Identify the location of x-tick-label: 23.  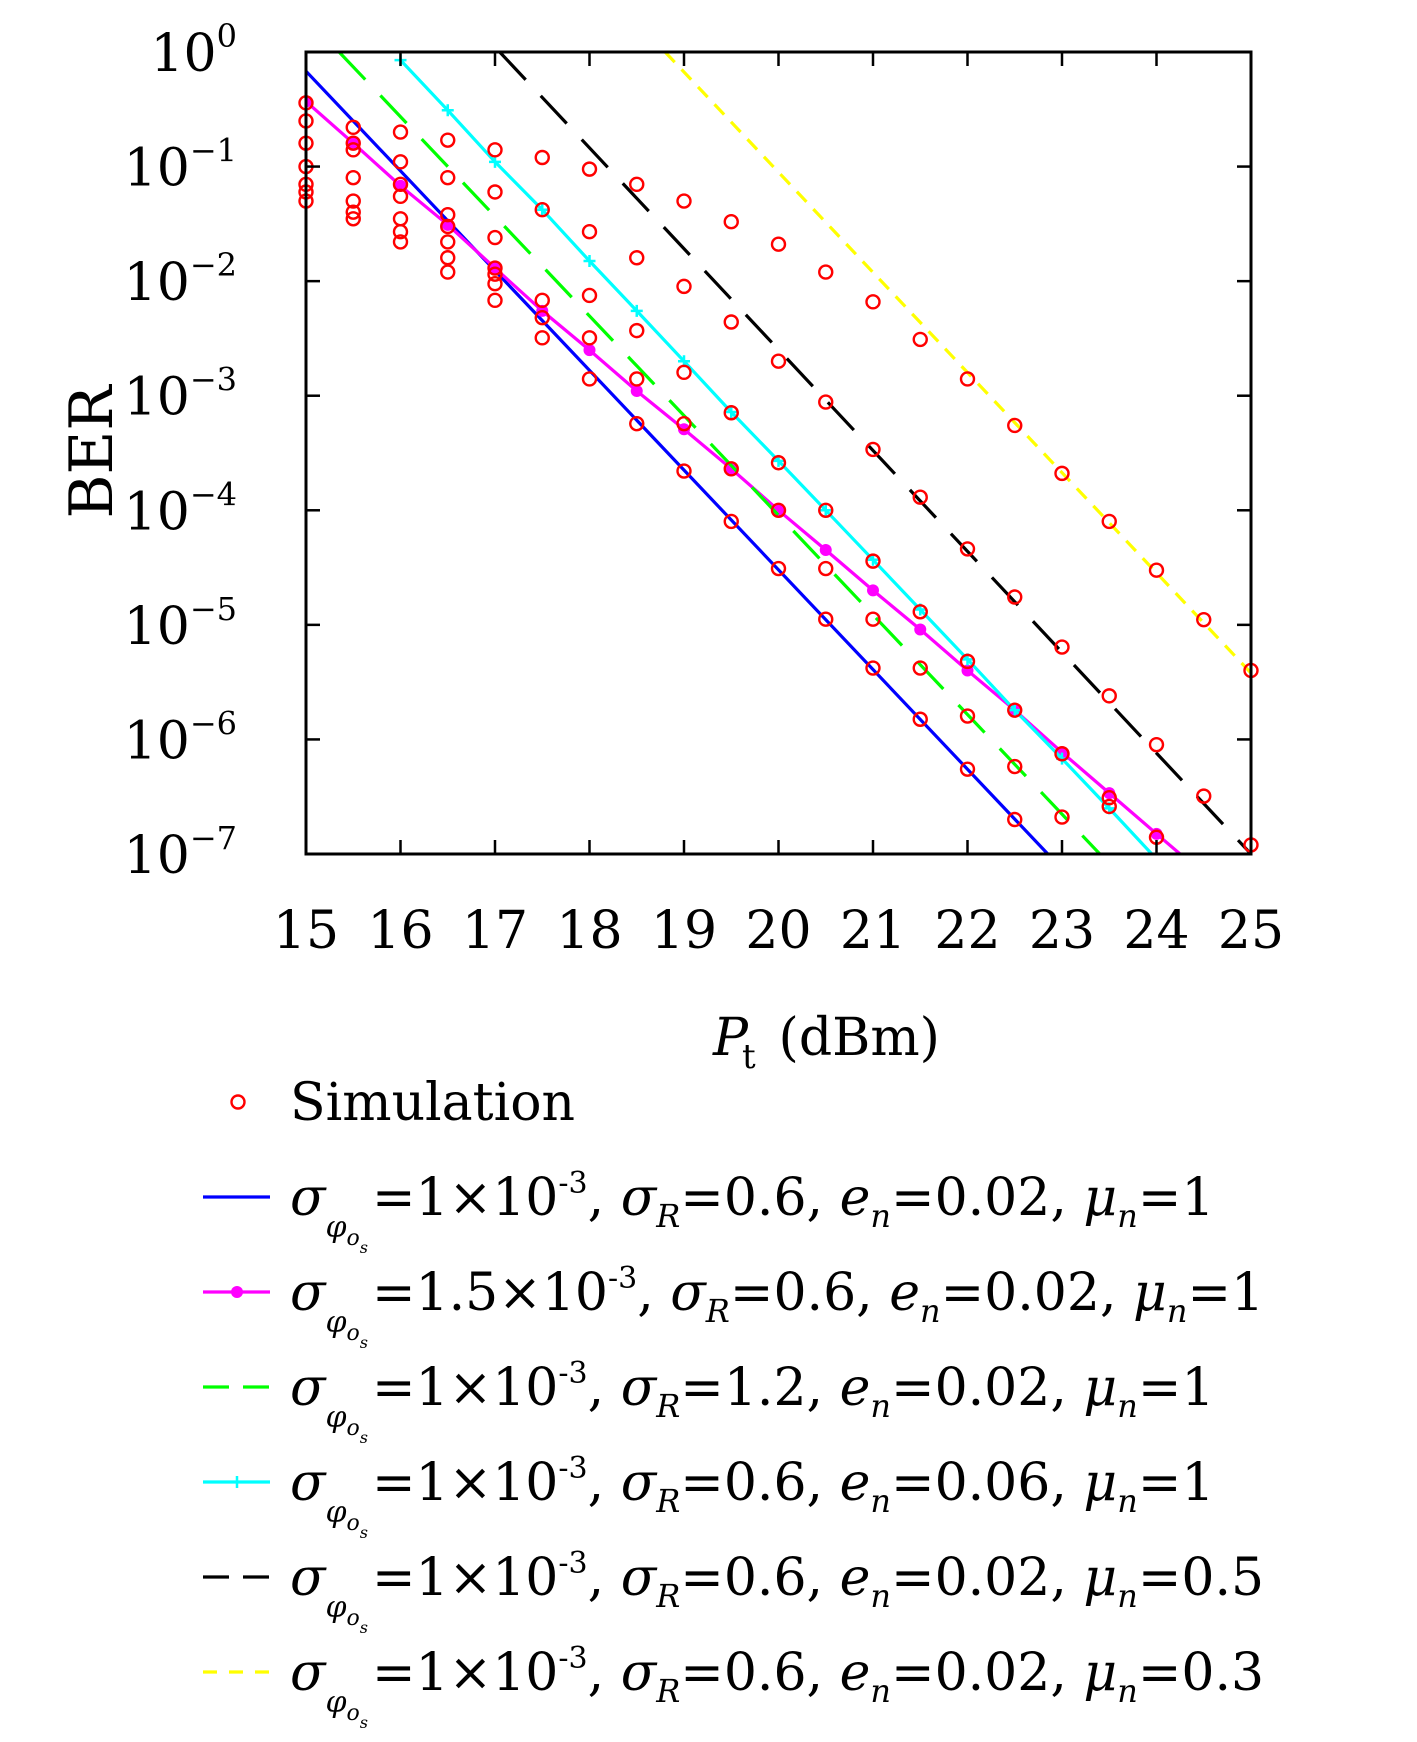
(1062, 931).